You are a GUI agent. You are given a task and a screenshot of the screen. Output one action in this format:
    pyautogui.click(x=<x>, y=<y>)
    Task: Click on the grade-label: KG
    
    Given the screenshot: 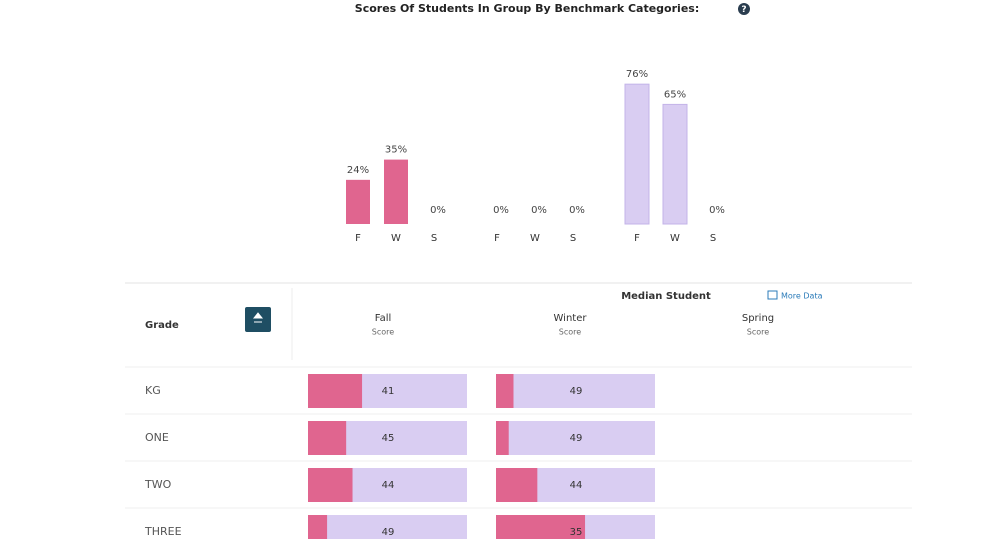 What is the action you would take?
    pyautogui.click(x=153, y=390)
    